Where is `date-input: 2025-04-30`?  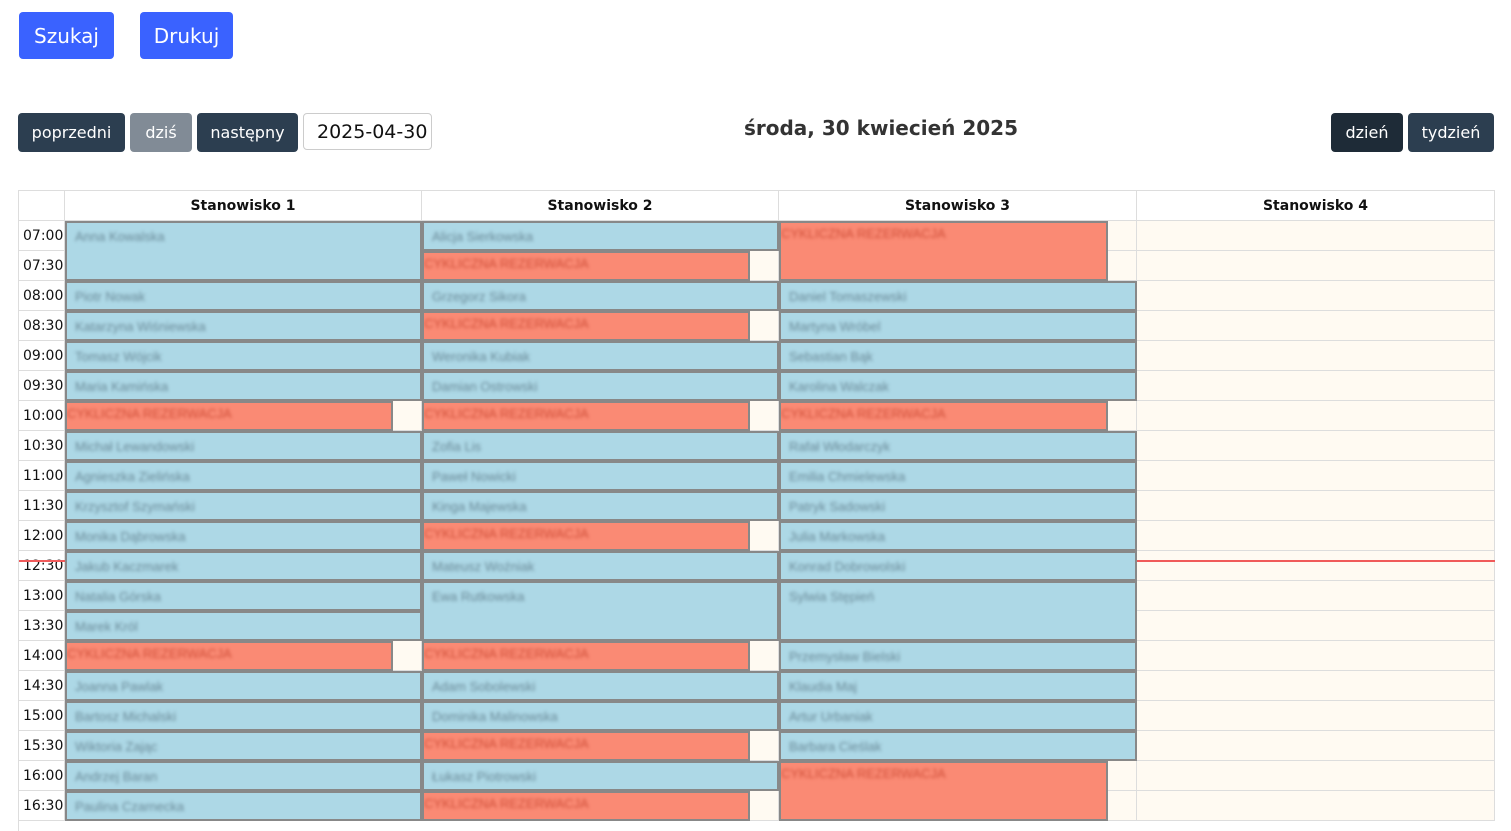 date-input: 2025-04-30 is located at coordinates (367, 131).